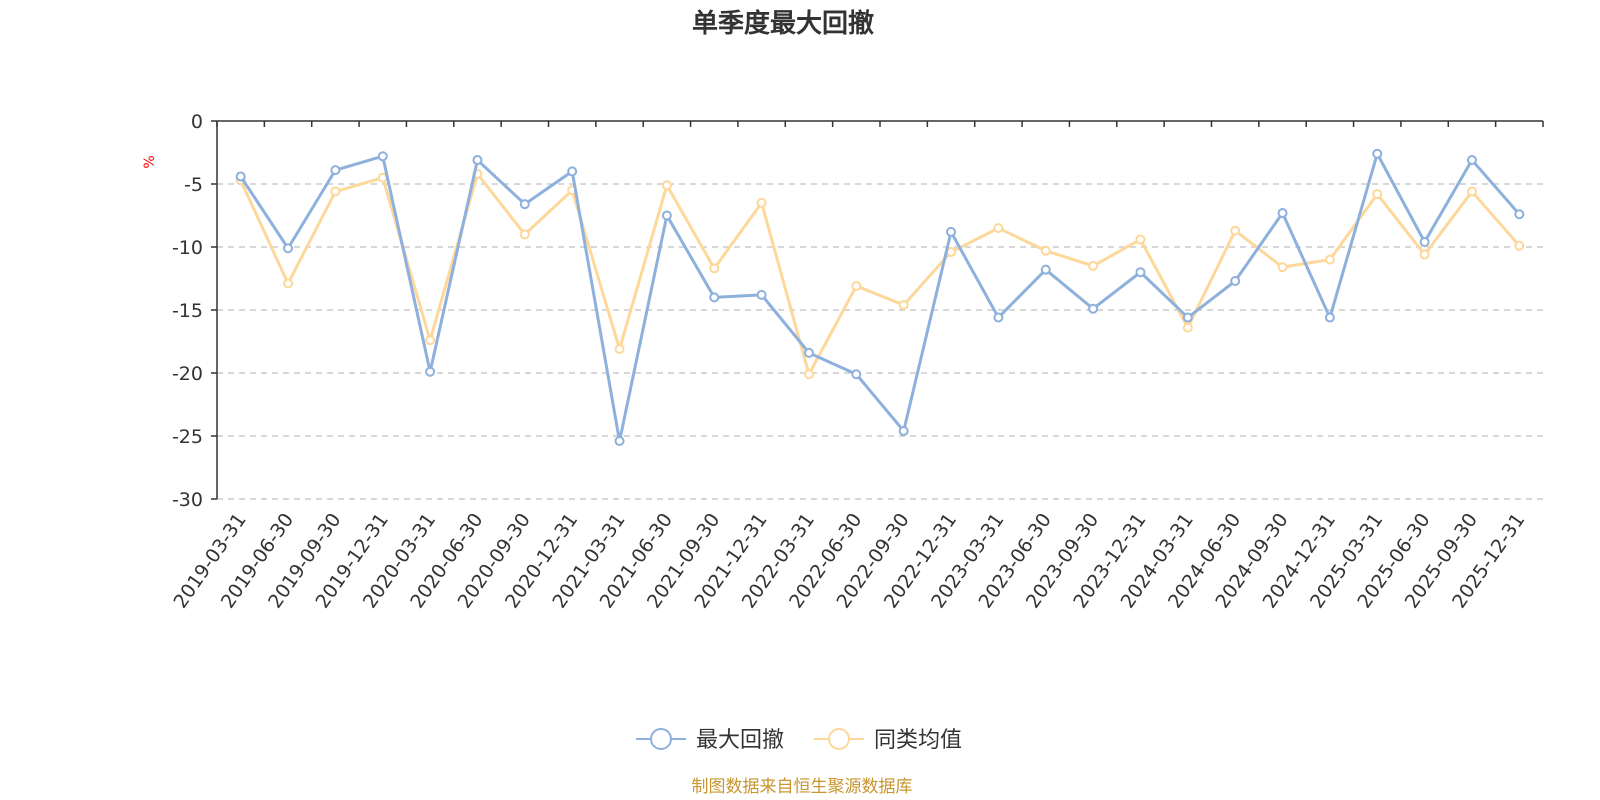 The image size is (1600, 800). Describe the element at coordinates (150, 161) in the screenshot. I see `y-axis-unit-label: %` at that location.